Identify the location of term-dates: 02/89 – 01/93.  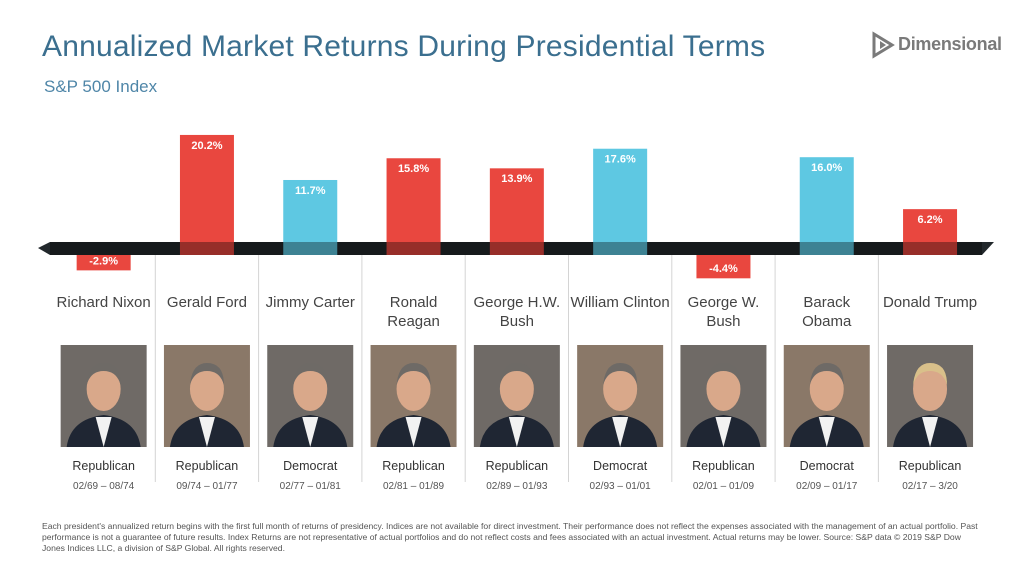
(517, 486).